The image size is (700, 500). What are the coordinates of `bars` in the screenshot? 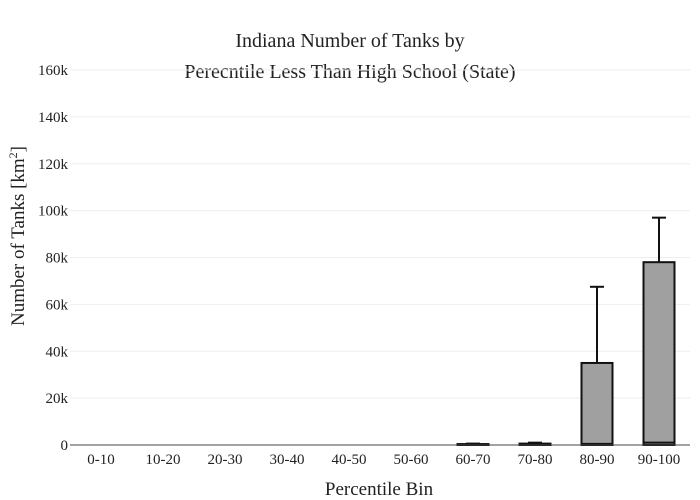 It's located at (566, 331).